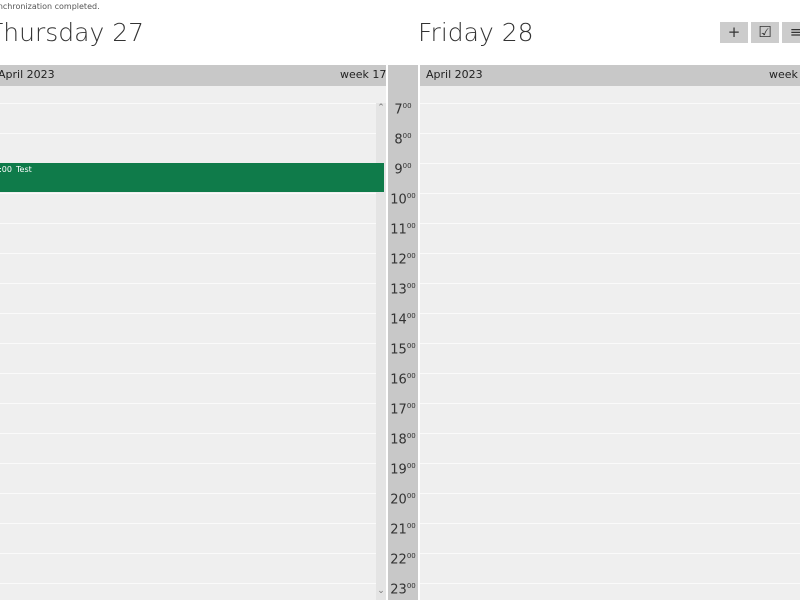 The width and height of the screenshot is (800, 600). Describe the element at coordinates (398, 530) in the screenshot. I see `hour: 21` at that location.